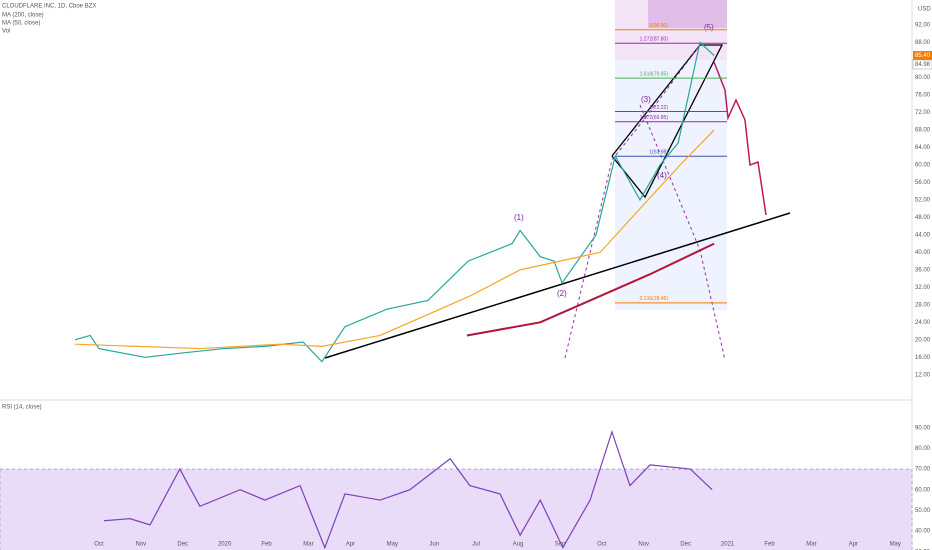 The width and height of the screenshot is (932, 550). I want to click on wave-label: (3), so click(646, 99).